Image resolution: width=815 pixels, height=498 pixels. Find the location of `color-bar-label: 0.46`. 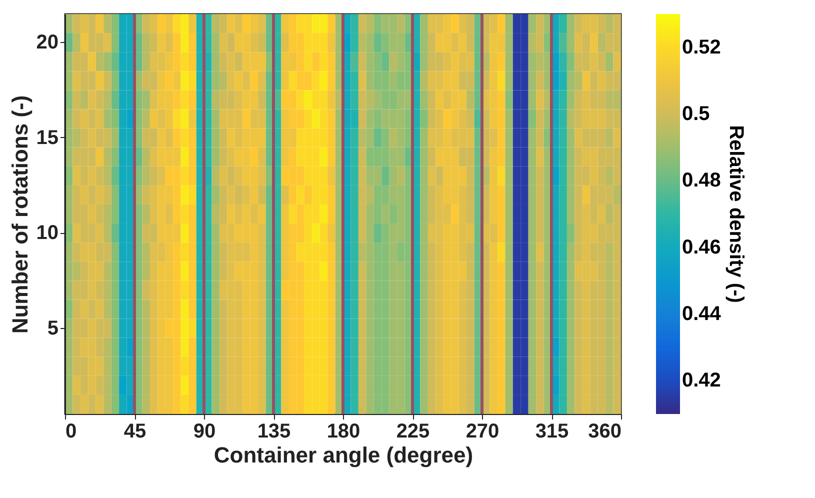

color-bar-label: 0.46 is located at coordinates (701, 247).